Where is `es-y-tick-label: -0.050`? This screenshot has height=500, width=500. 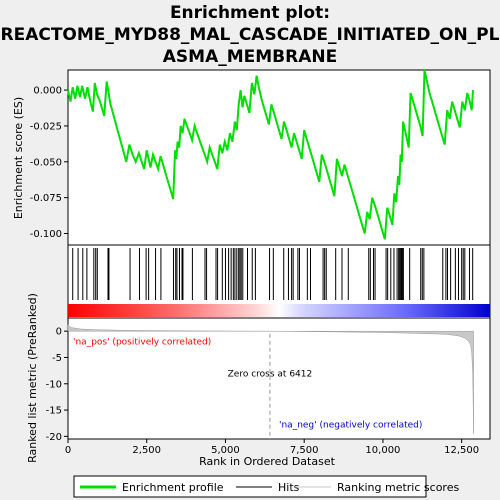
es-y-tick-label: -0.050 is located at coordinates (46, 162).